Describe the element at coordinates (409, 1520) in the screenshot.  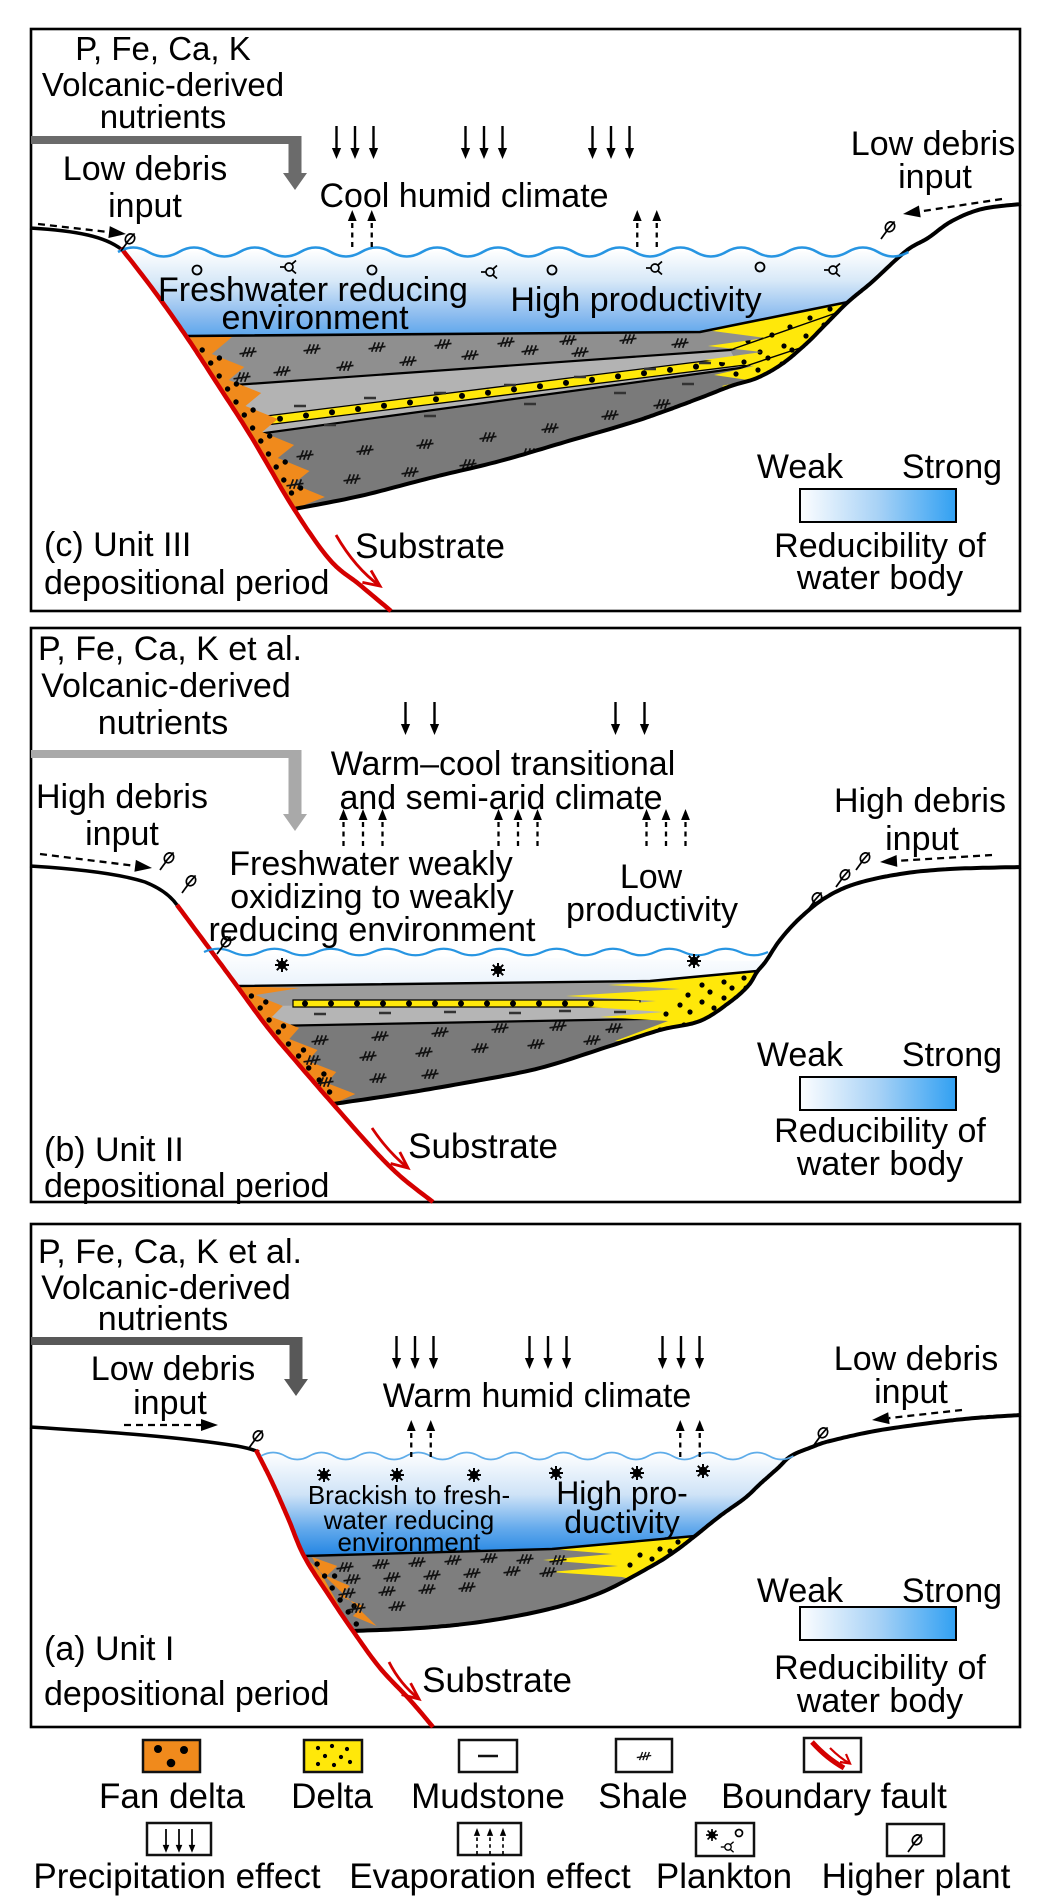
I see `svg-text: water reducing` at that location.